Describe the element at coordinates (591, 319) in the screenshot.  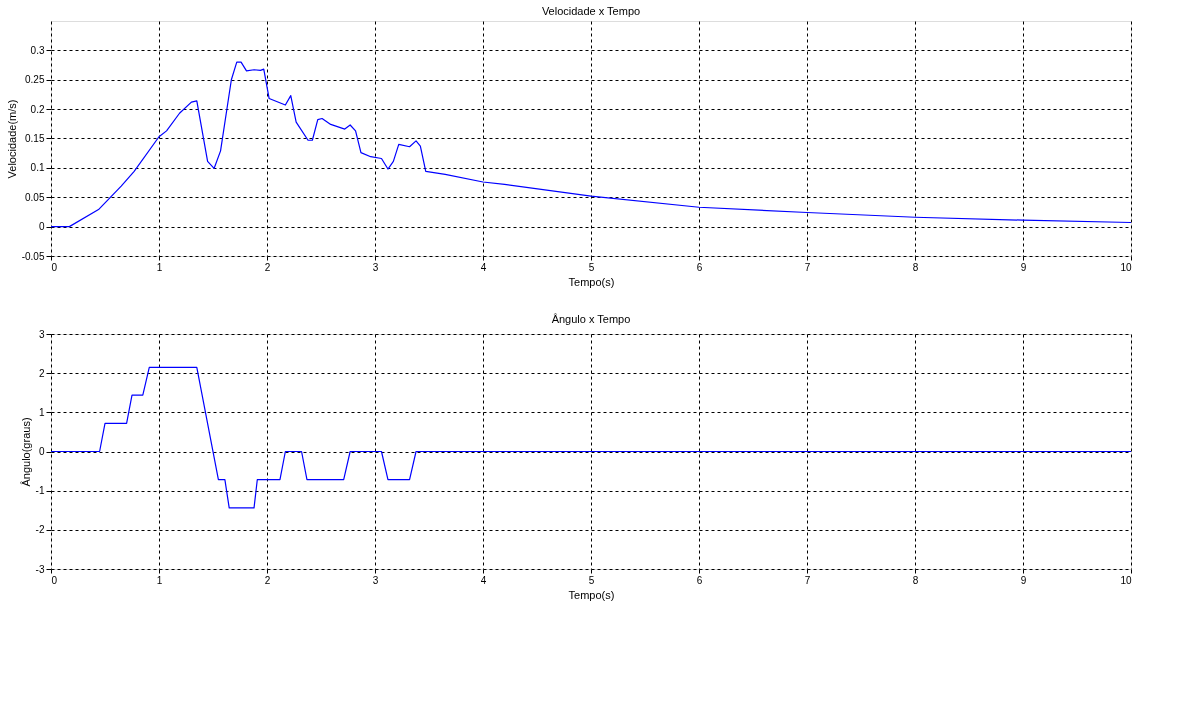
I see `chart-title: Ângulo x Tempo` at that location.